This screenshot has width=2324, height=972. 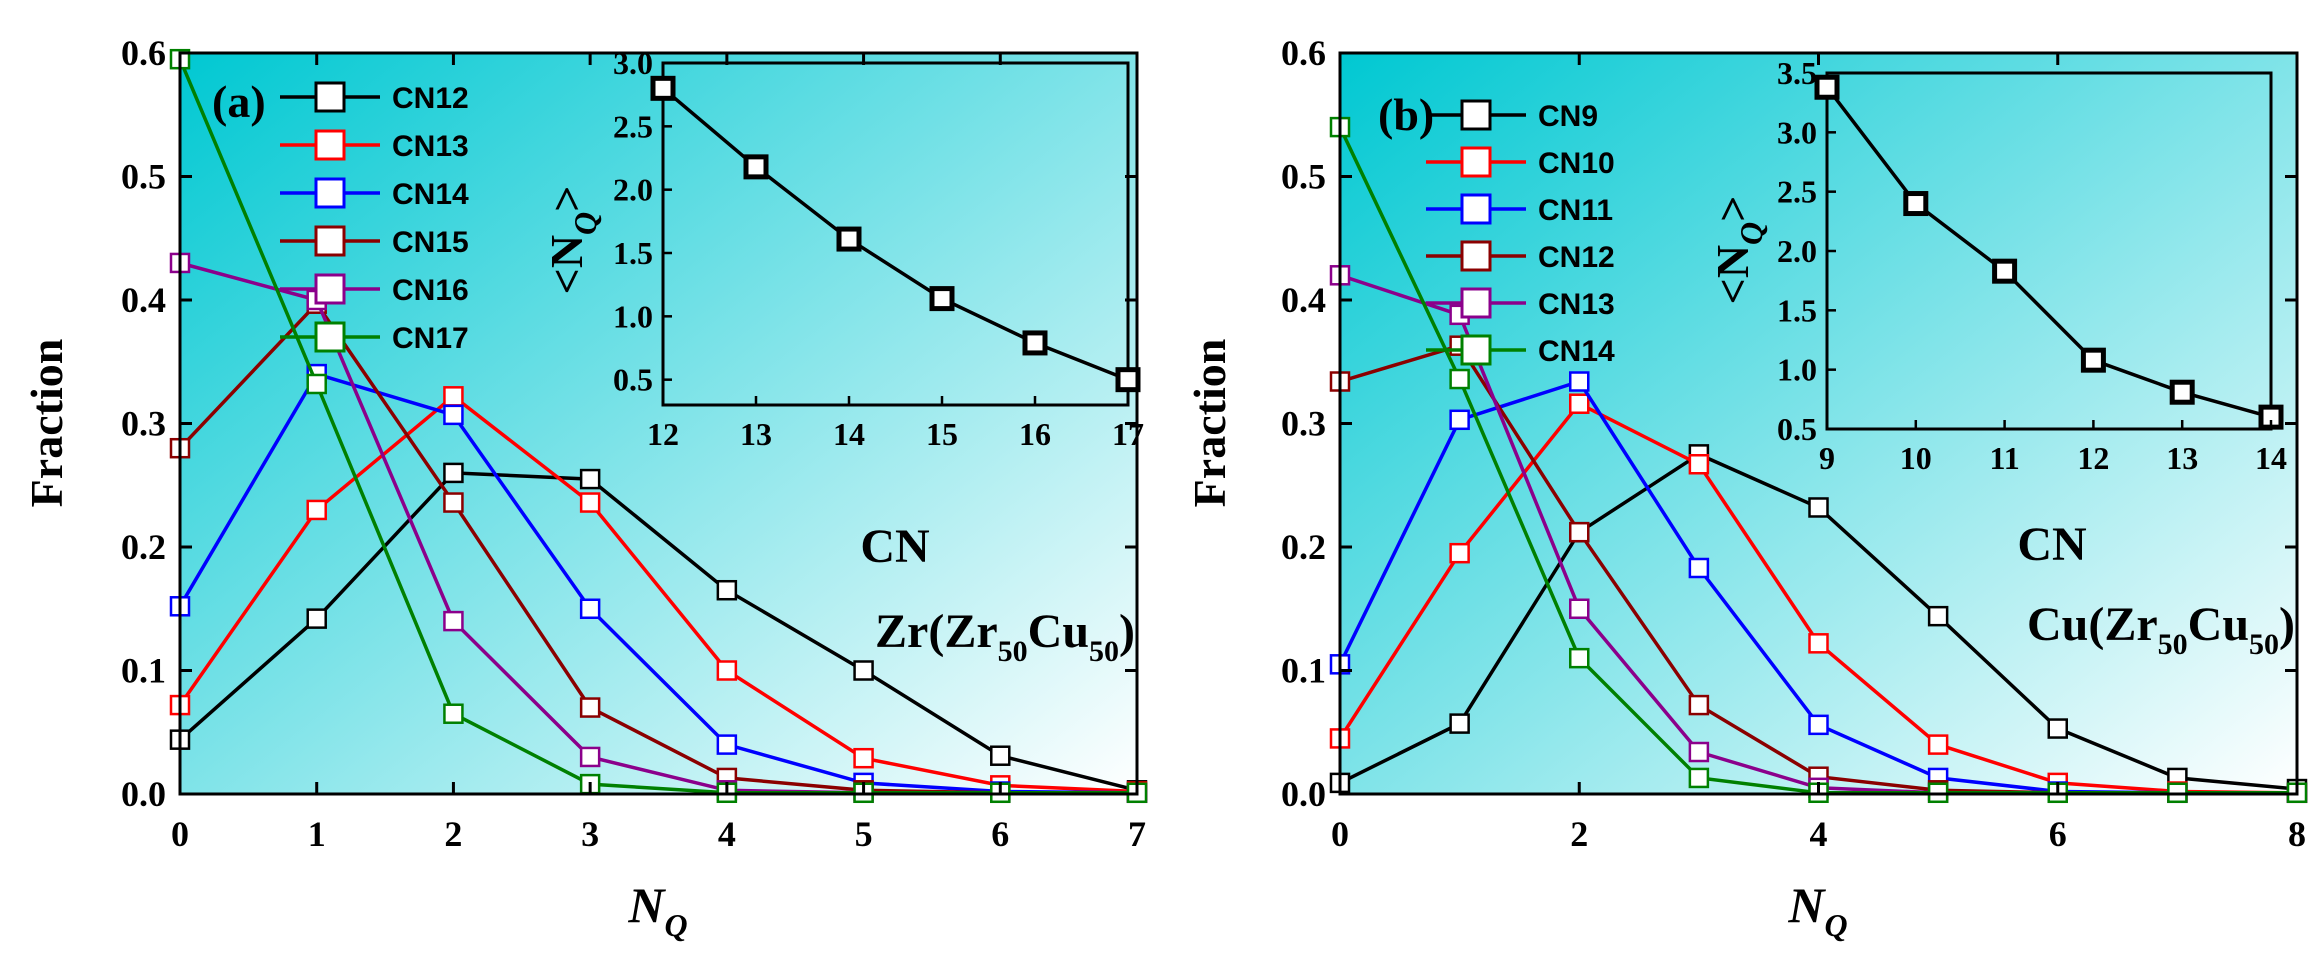 I want to click on legend-label: CN9, so click(x=1568, y=116).